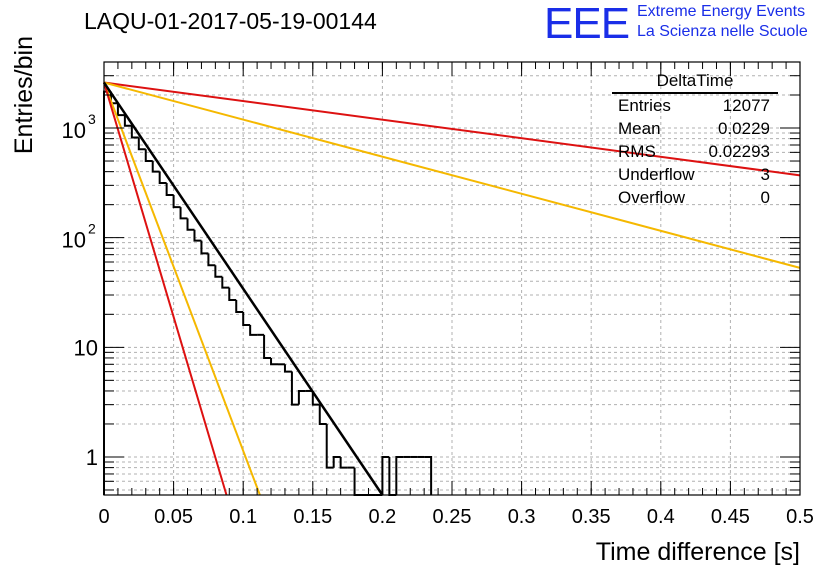 The width and height of the screenshot is (836, 572). Describe the element at coordinates (746, 105) in the screenshot. I see `stats-value: 12077` at that location.